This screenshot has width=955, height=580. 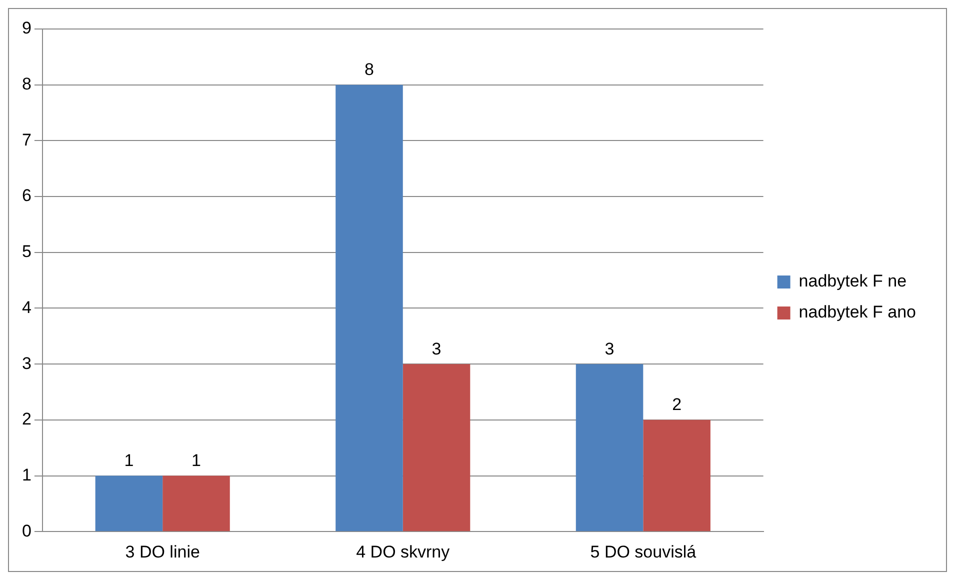 I want to click on y-tick-label: 9, so click(x=27, y=28).